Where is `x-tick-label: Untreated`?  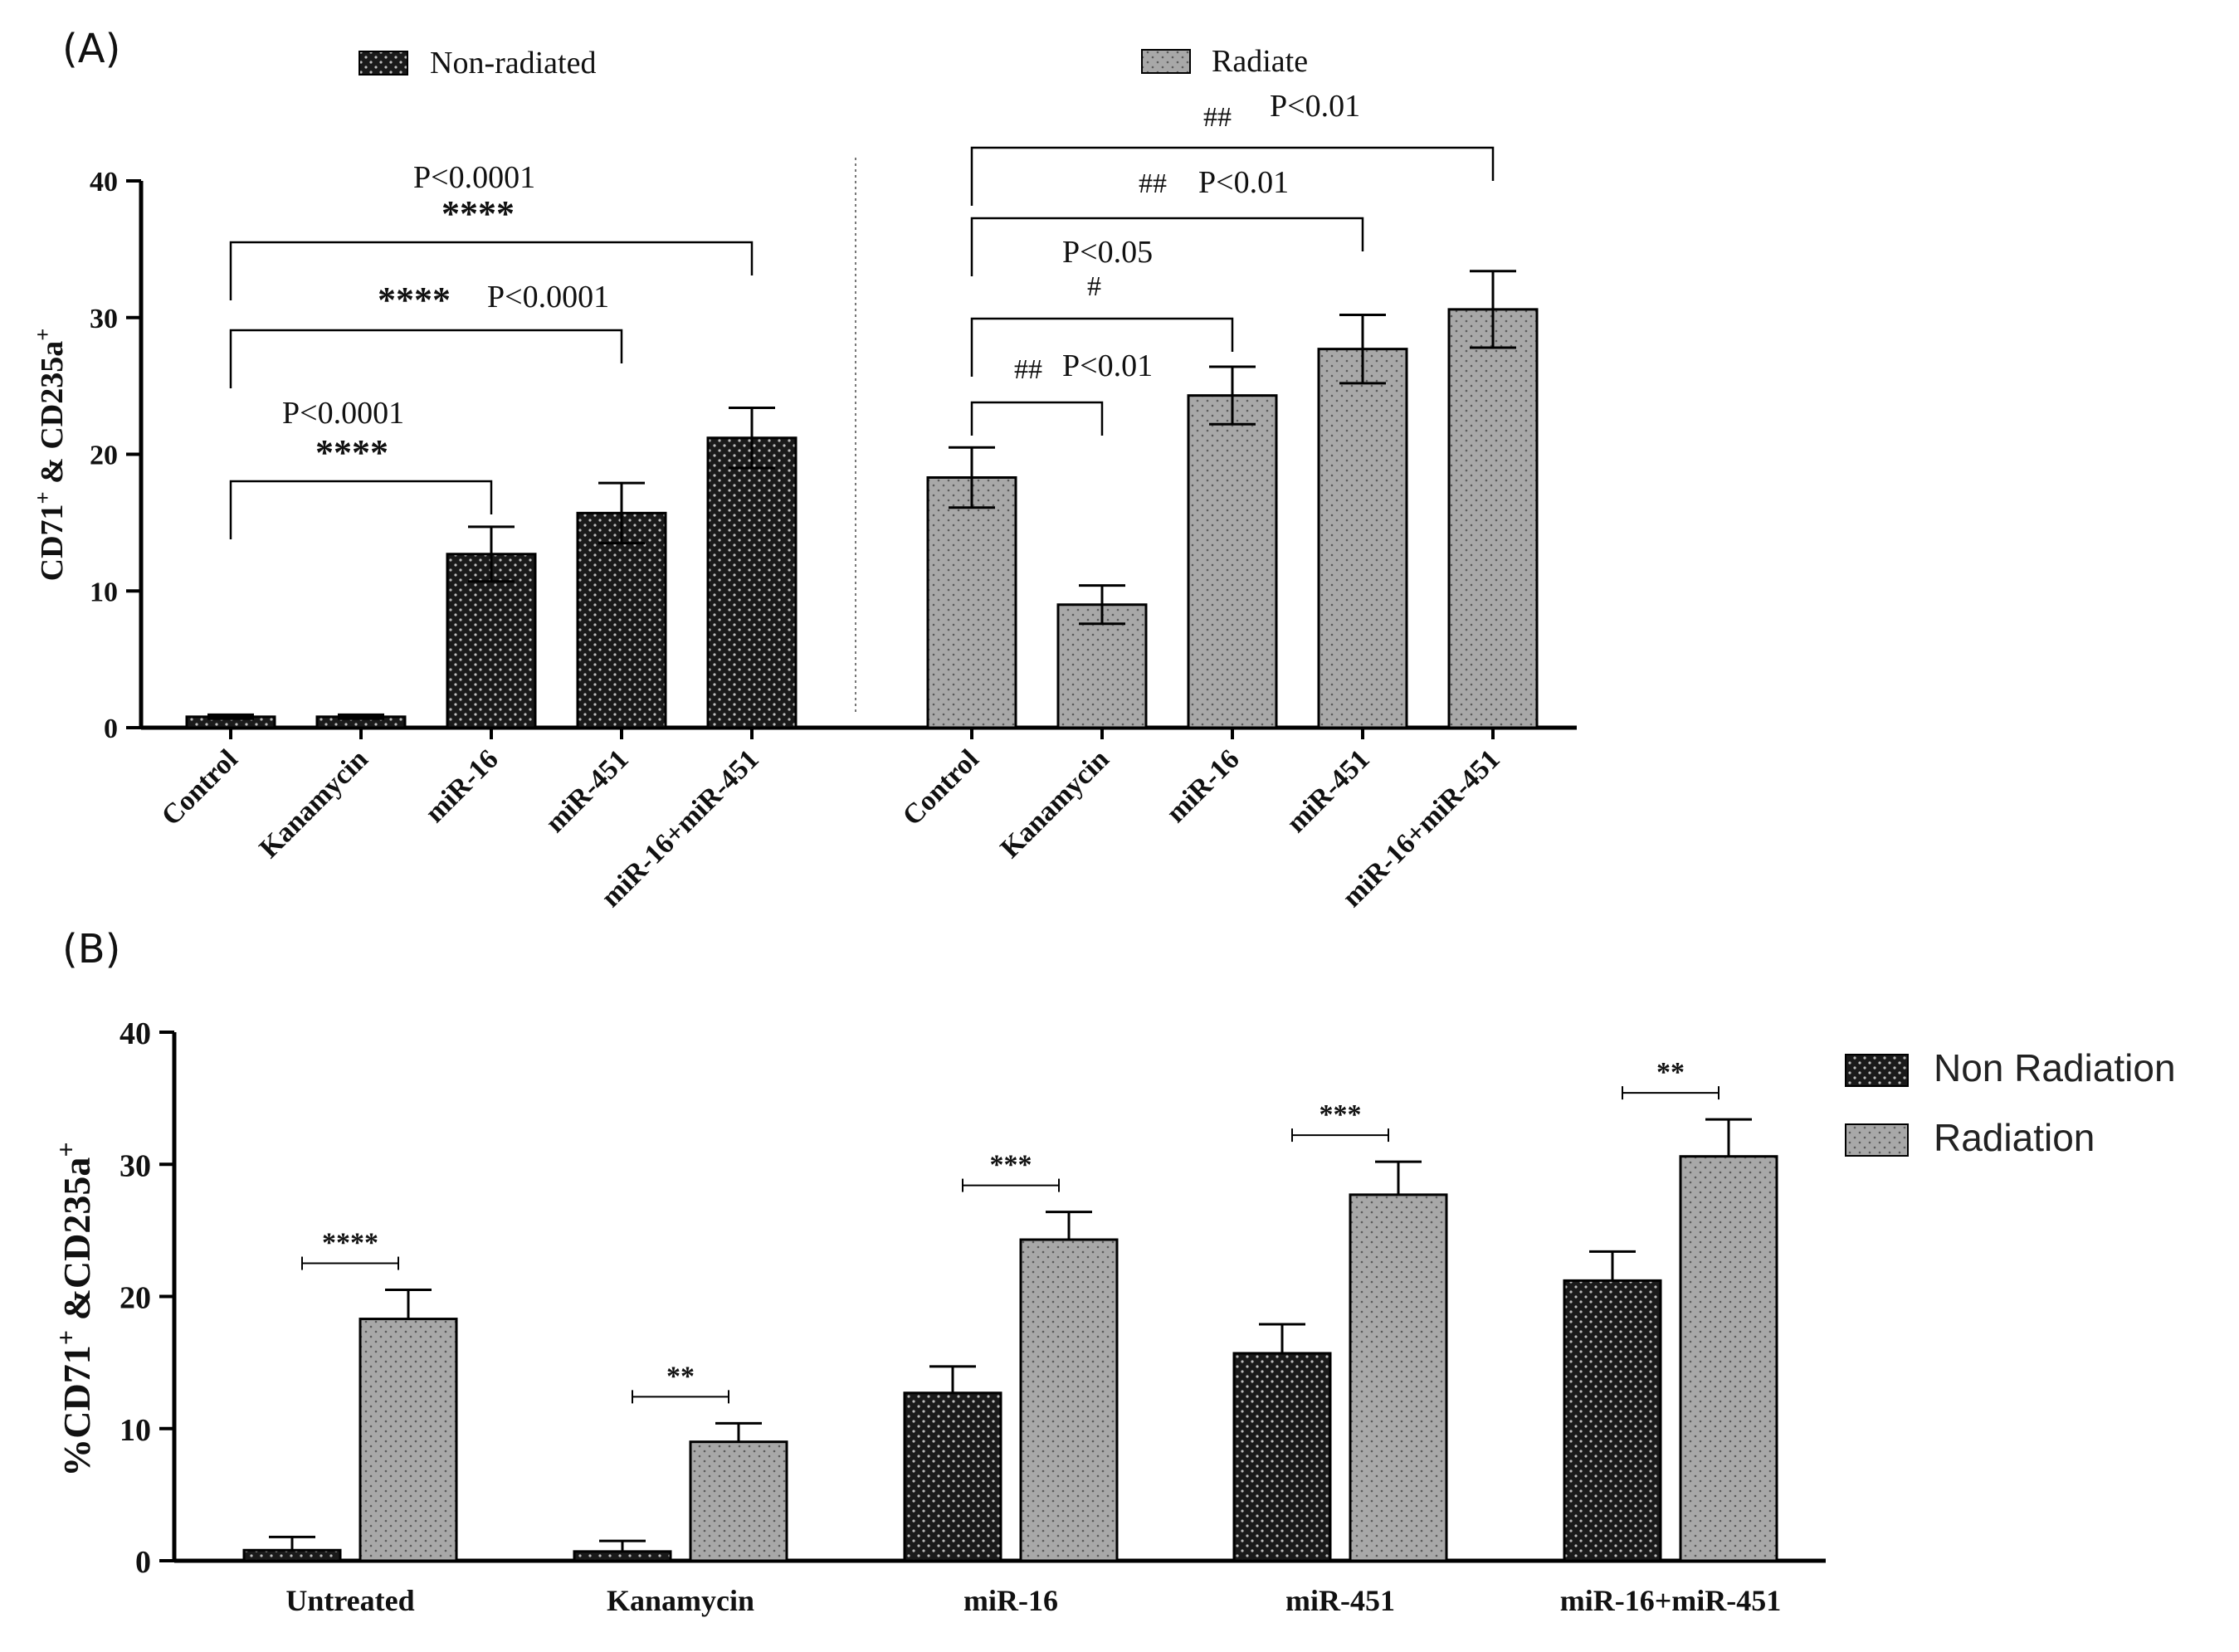
x-tick-label: Untreated is located at coordinates (349, 1601).